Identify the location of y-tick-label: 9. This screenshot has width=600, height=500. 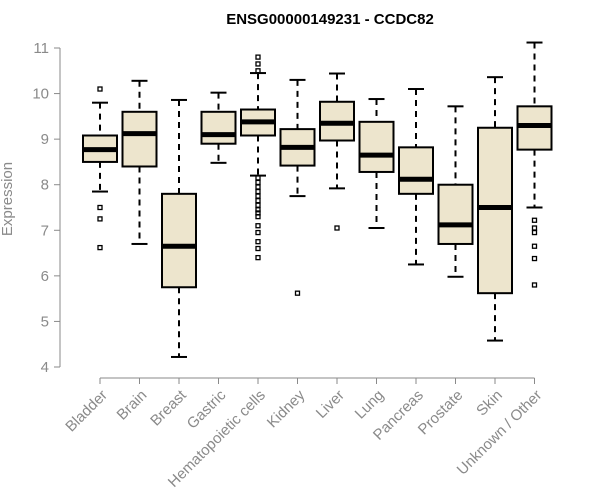
(45, 139).